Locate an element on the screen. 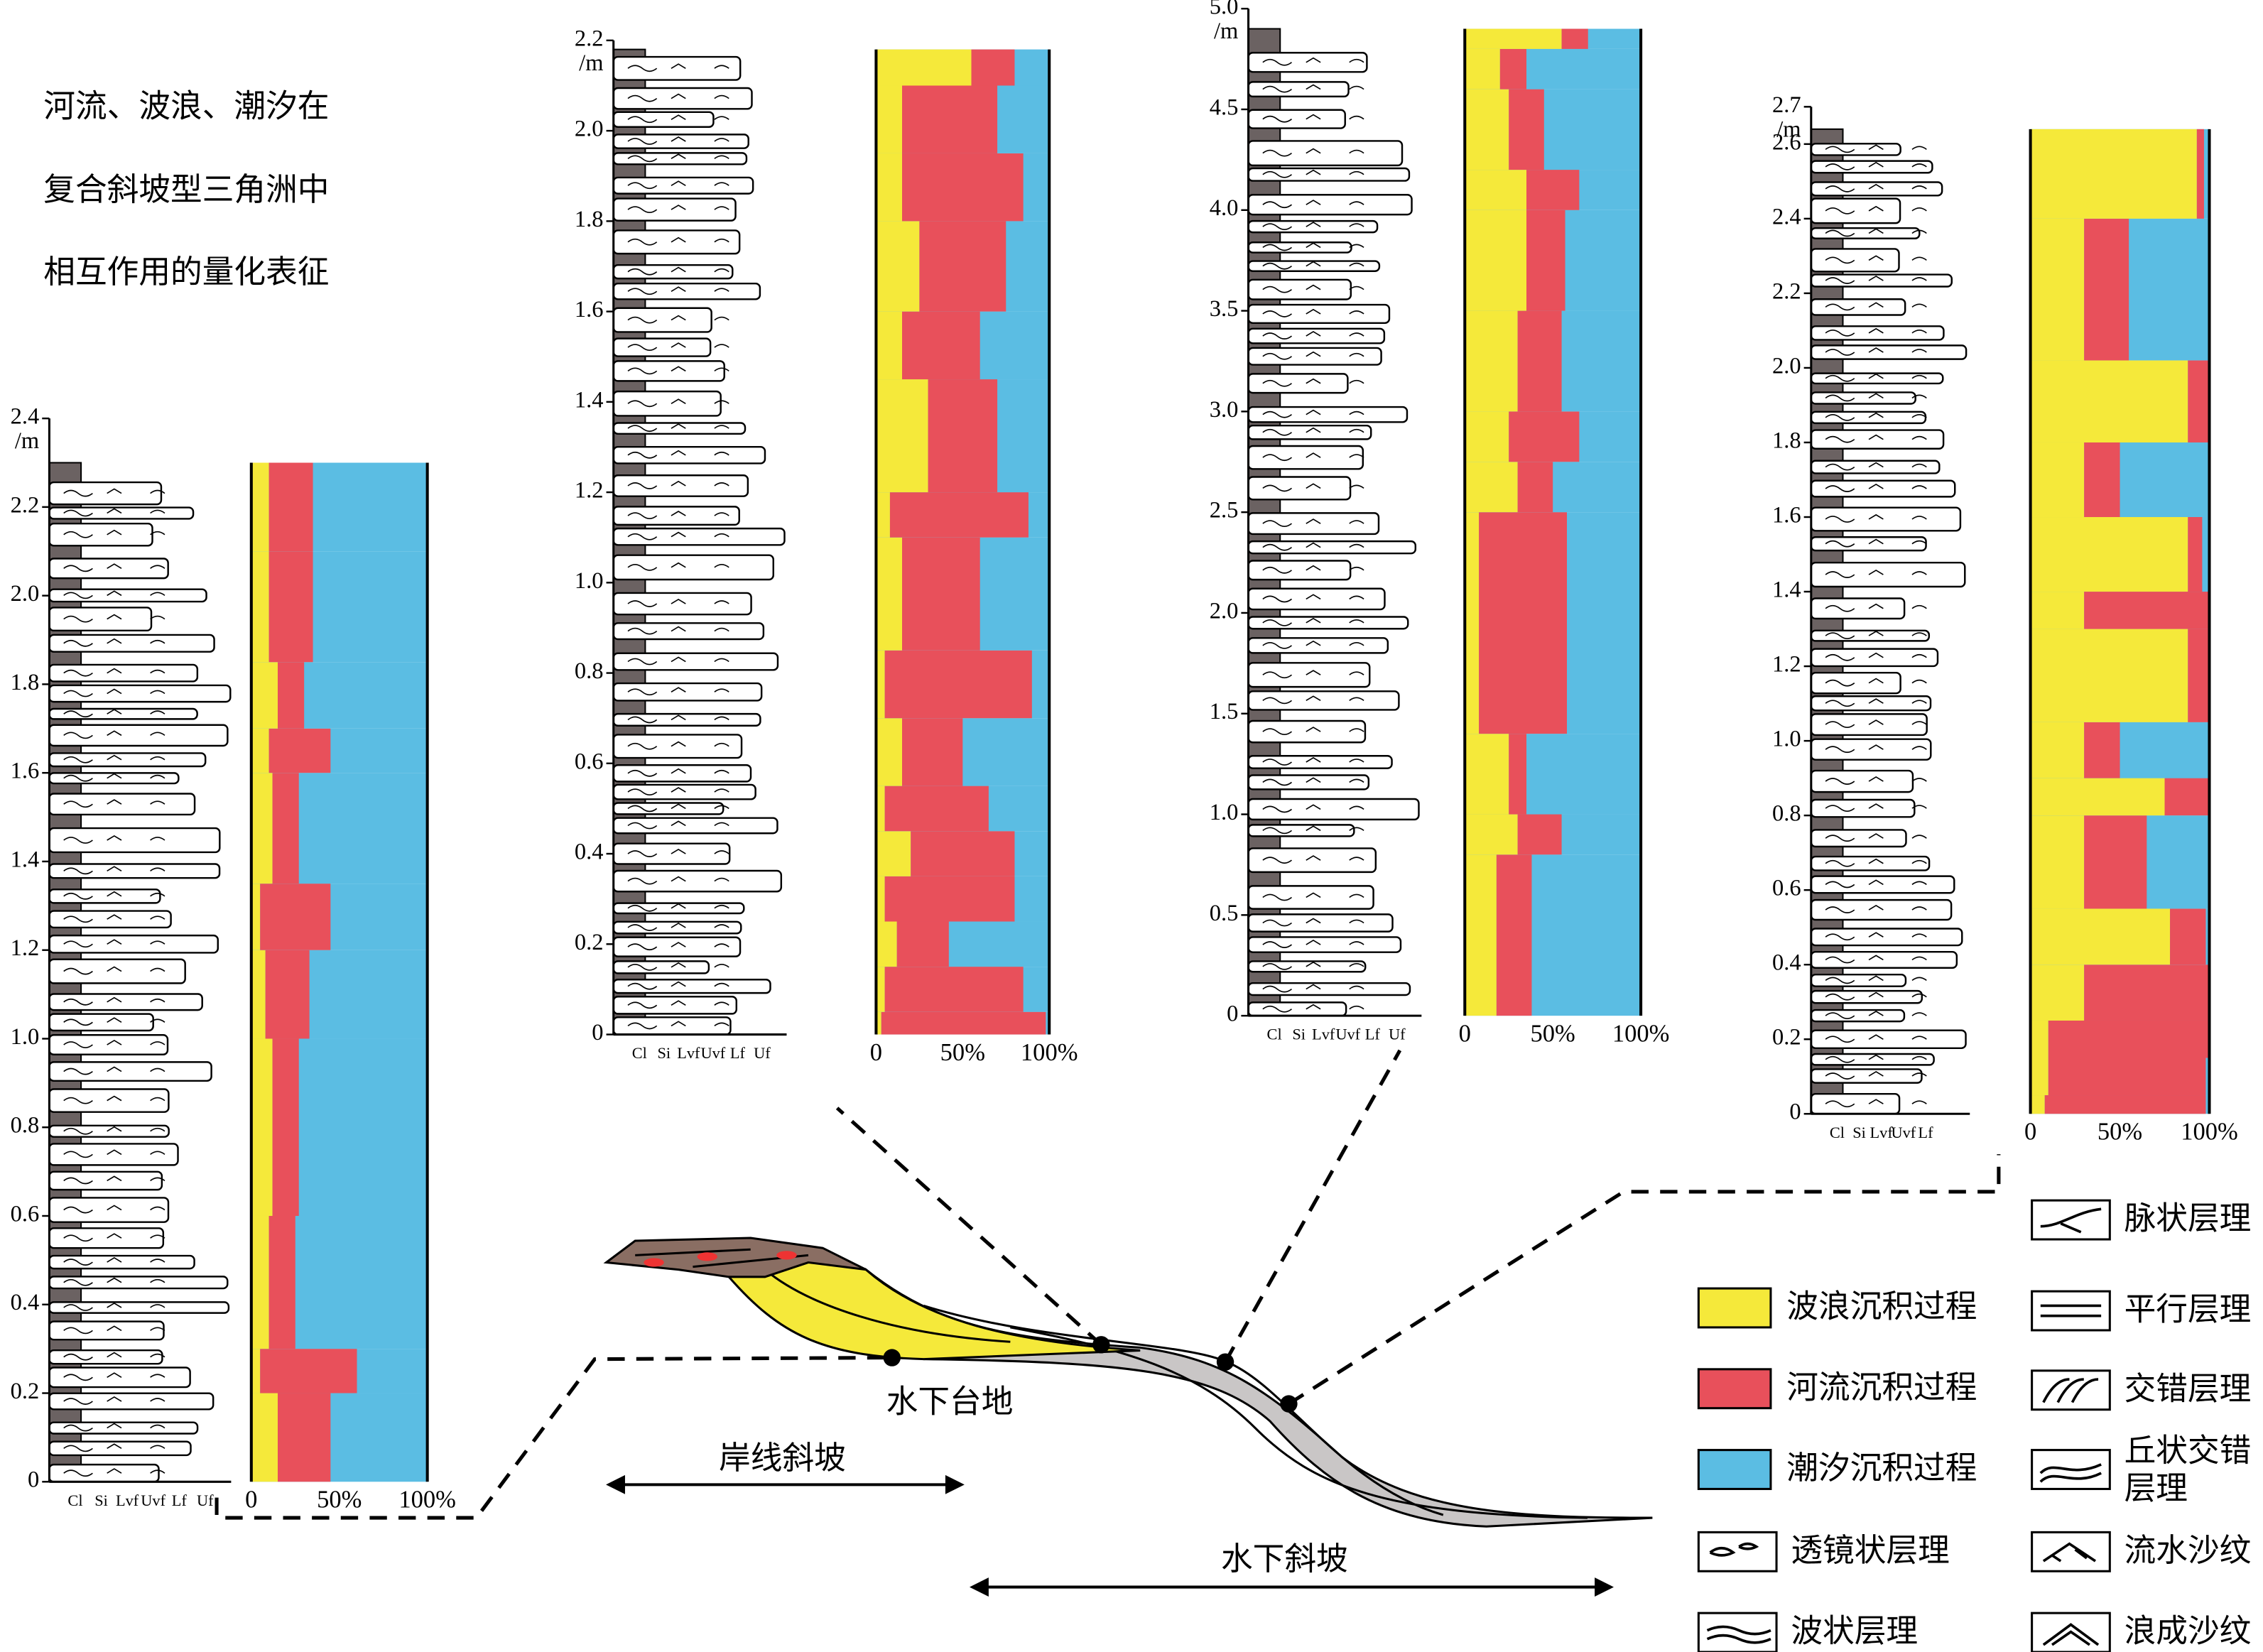 The width and height of the screenshot is (2263, 1652). legend-swatch is located at coordinates (1734, 1308).